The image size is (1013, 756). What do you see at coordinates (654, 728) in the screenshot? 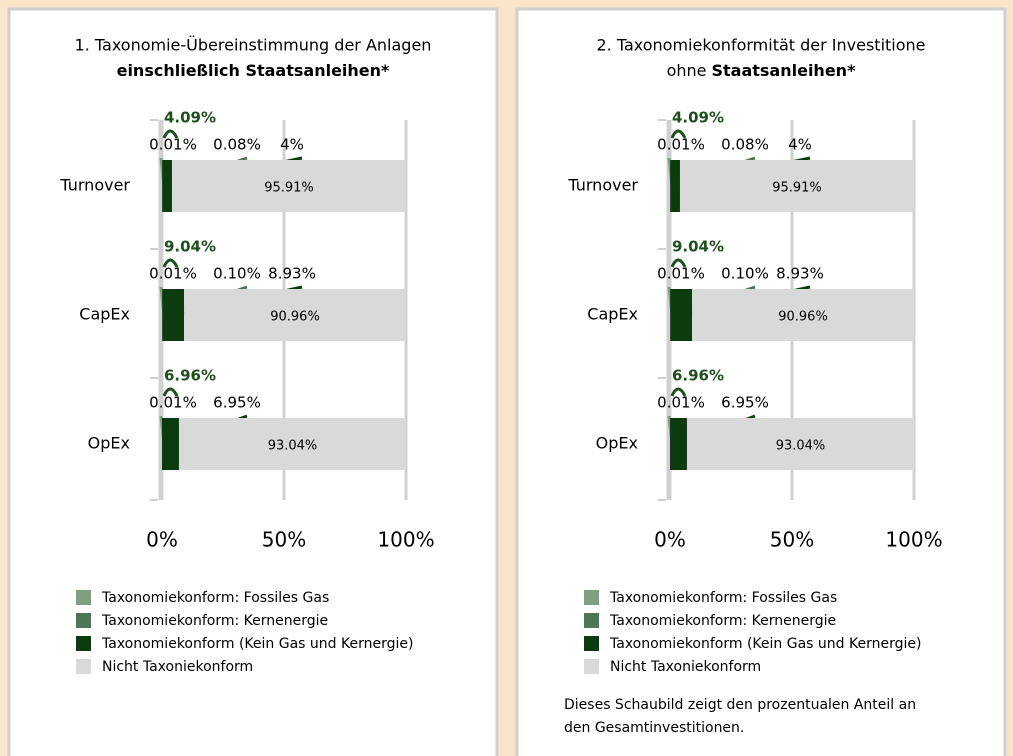
I see `note: den Gesamtinvestitionen.` at bounding box center [654, 728].